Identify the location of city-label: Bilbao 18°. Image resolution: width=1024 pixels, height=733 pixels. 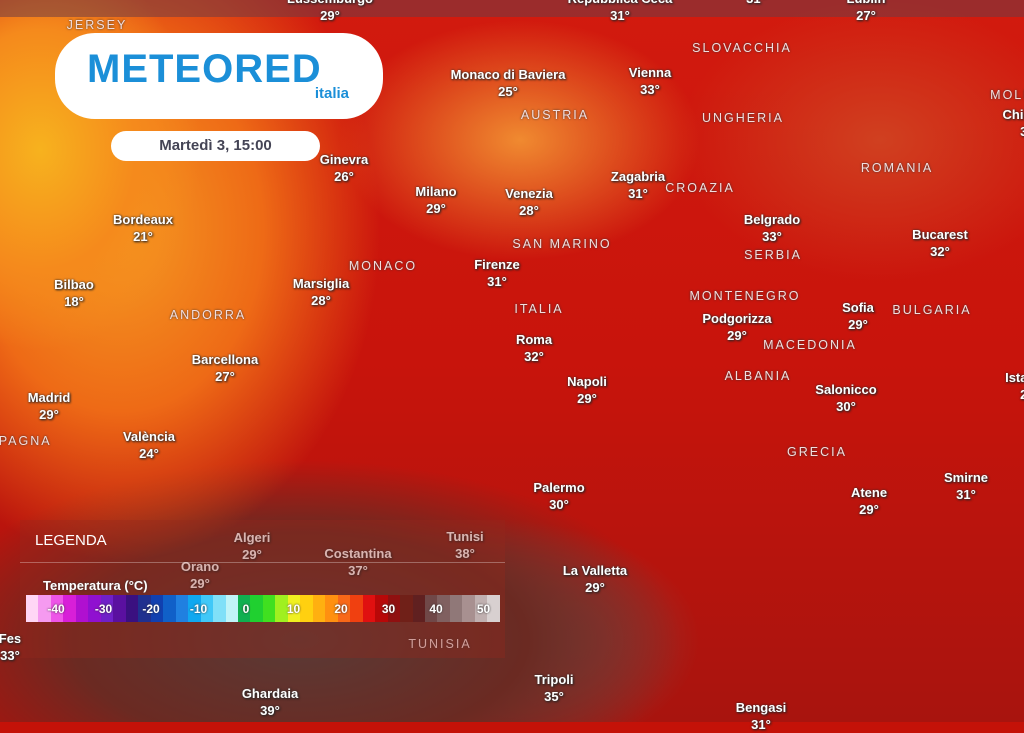
(74, 293).